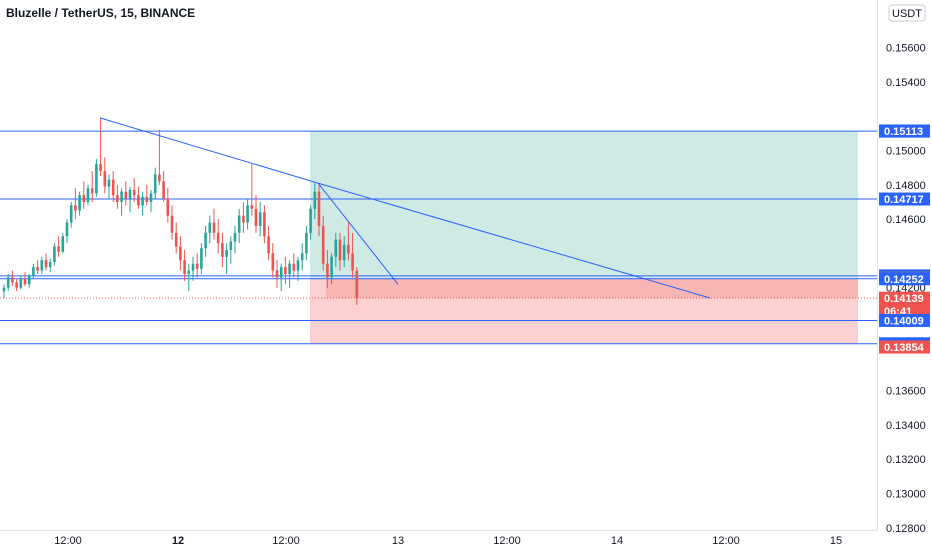 The width and height of the screenshot is (932, 550). Describe the element at coordinates (906, 186) in the screenshot. I see `y-tick-label: 0.14800` at that location.